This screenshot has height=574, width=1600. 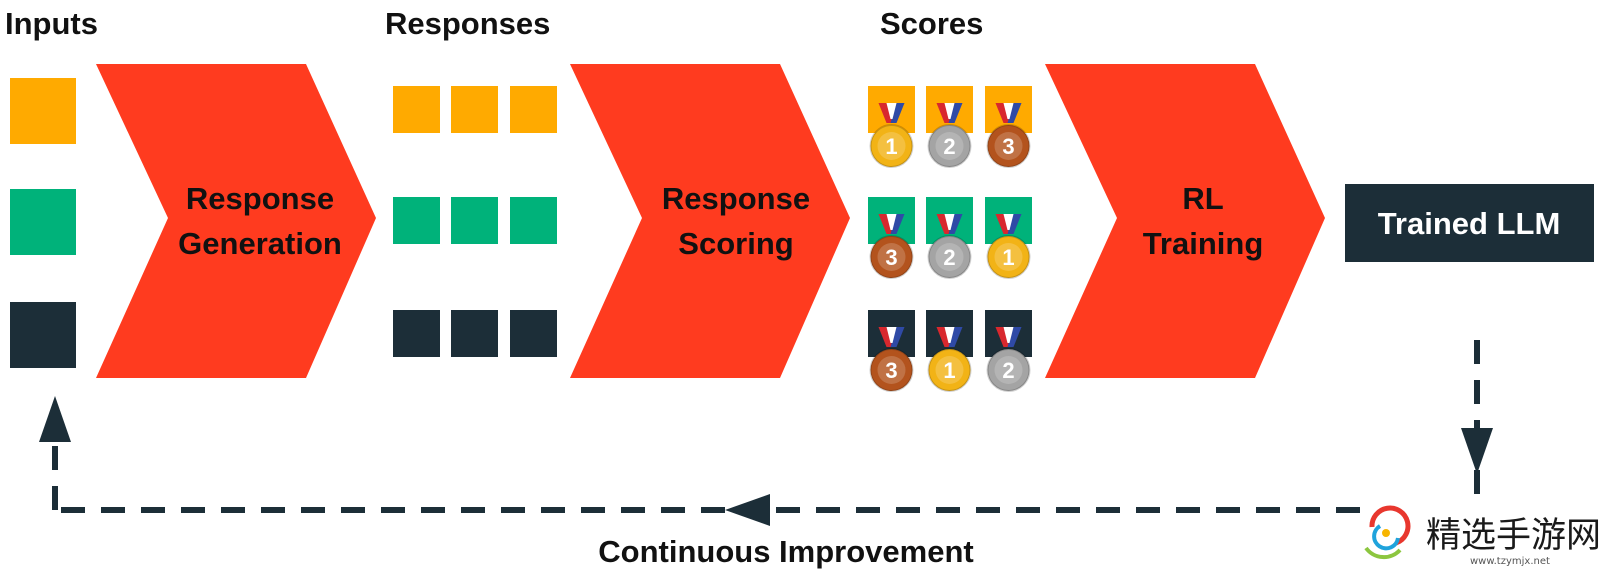 I want to click on scores-grid: 1 2 3 3 2 1 3 1 2, so click(x=950, y=239).